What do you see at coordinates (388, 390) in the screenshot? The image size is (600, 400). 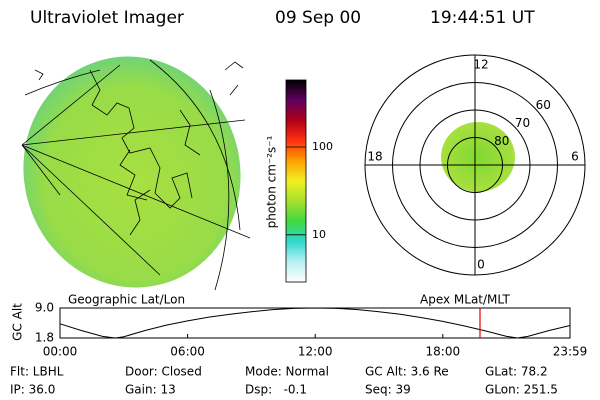 I see `status-field: Seq: 39` at bounding box center [388, 390].